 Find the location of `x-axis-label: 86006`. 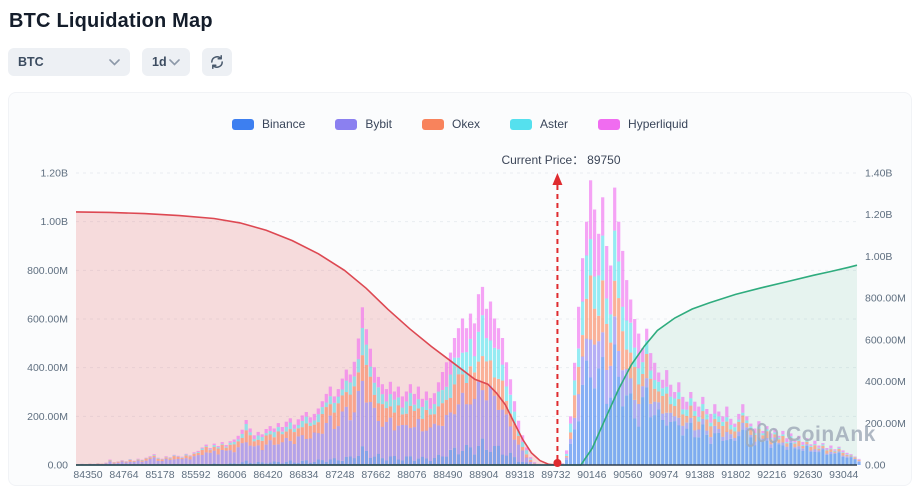

x-axis-label: 86006 is located at coordinates (231, 475).